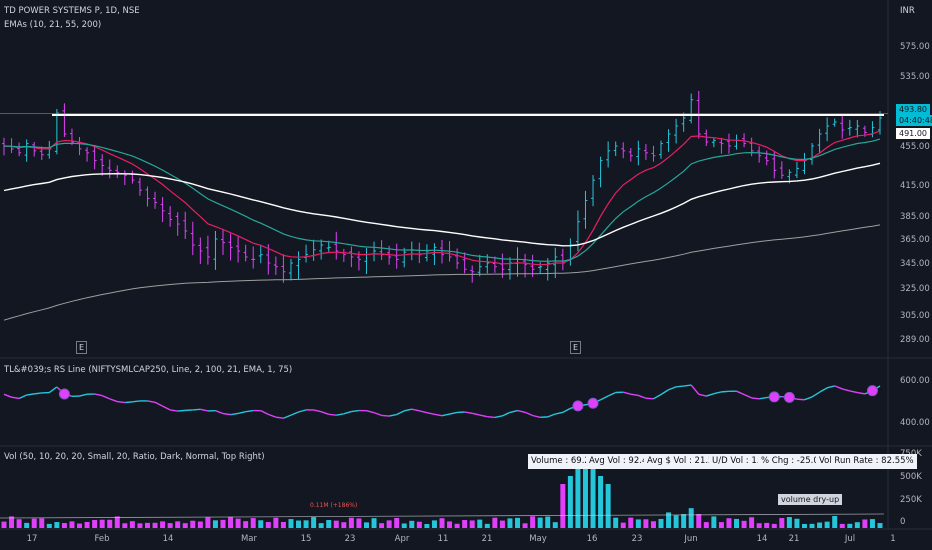 Image resolution: width=932 pixels, height=550 pixels. I want to click on time-axis-tick: 17, so click(32, 539).